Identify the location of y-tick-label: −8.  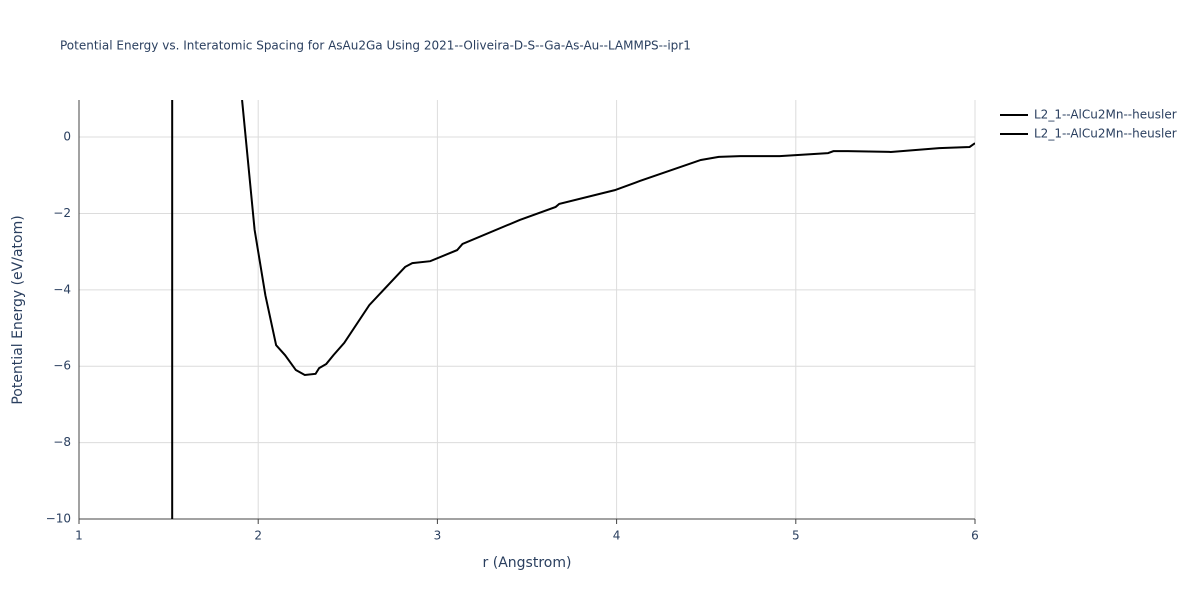
(62, 442).